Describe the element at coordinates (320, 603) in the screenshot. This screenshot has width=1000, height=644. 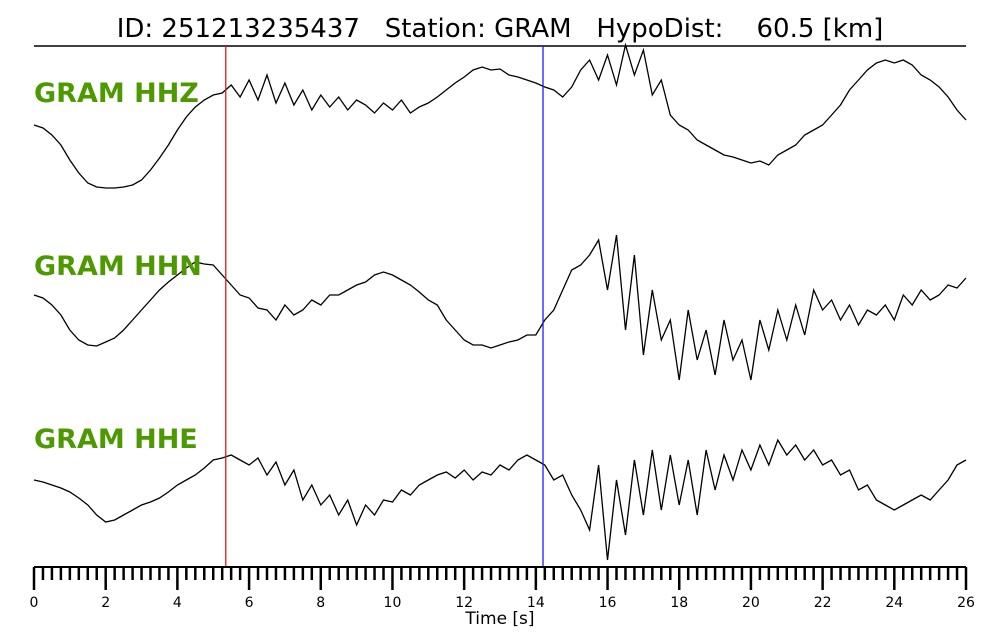
I see `x-tick-label: 8` at that location.